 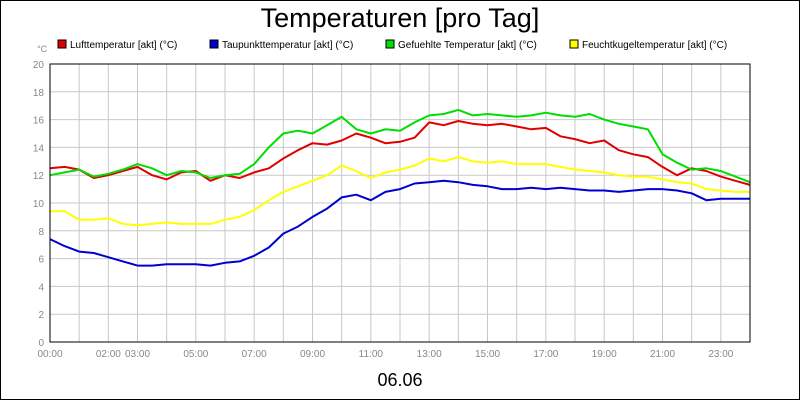 What do you see at coordinates (123, 45) in the screenshot?
I see `legend-label: Lufttemperatur [akt] (°C)` at bounding box center [123, 45].